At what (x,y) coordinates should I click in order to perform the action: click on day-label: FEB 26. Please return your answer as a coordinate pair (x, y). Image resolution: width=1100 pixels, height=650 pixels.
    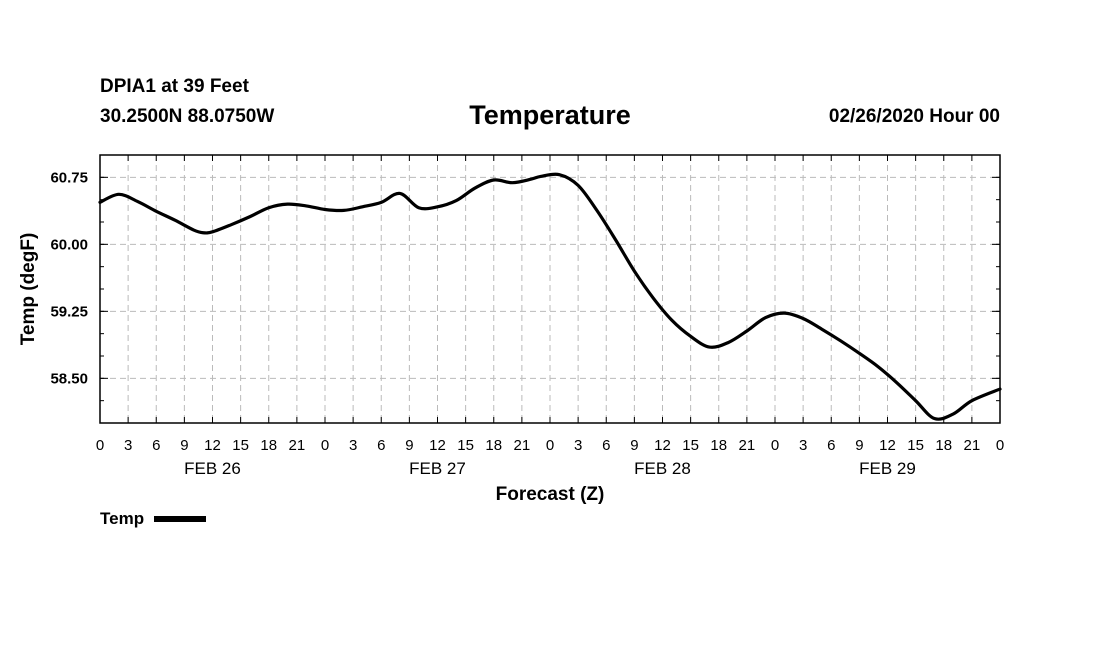
    Looking at the image, I should click on (212, 468).